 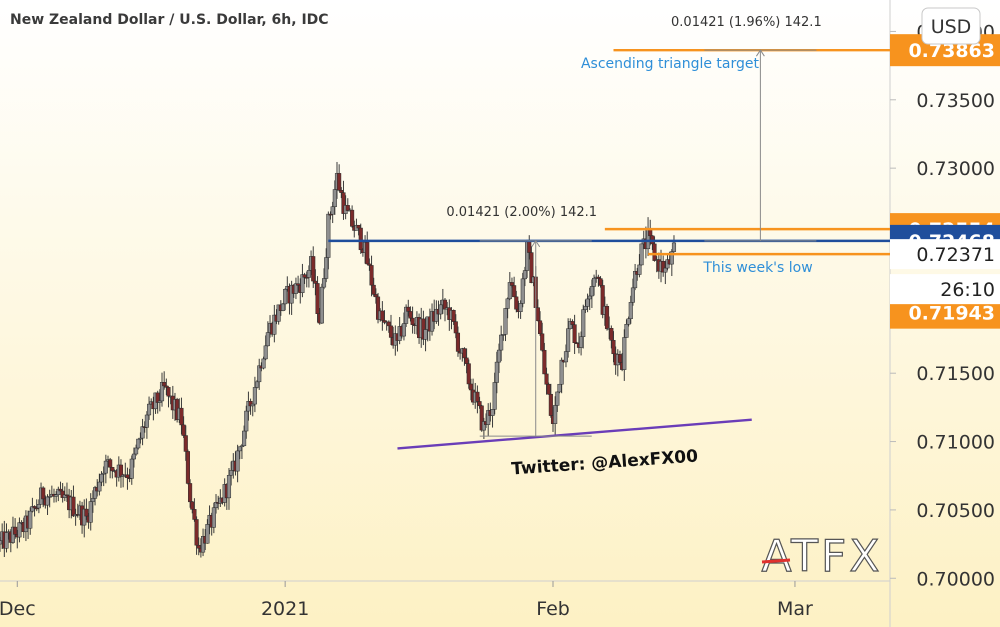 I want to click on currency-label: USD, so click(x=951, y=27).